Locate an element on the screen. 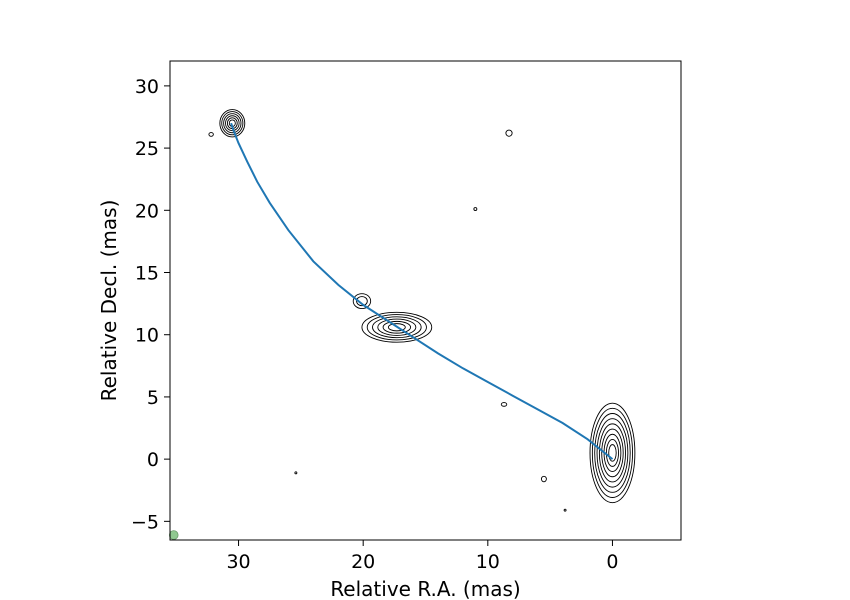 The height and width of the screenshot is (600, 850). y-tick-label: −5 is located at coordinates (145, 522).